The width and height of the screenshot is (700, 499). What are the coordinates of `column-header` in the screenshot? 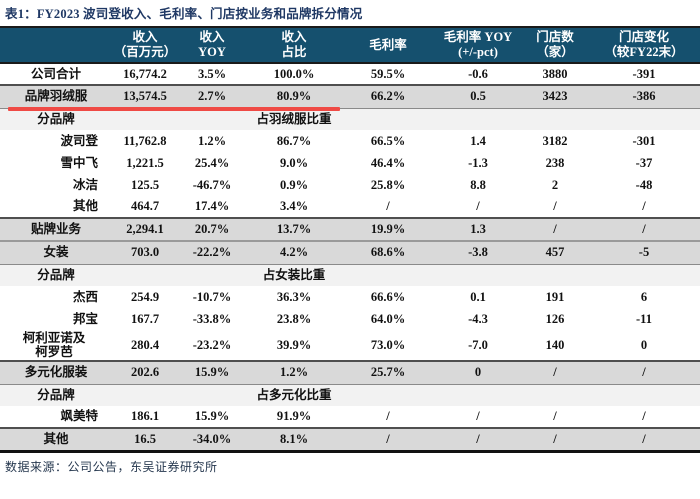 It's located at (56, 45).